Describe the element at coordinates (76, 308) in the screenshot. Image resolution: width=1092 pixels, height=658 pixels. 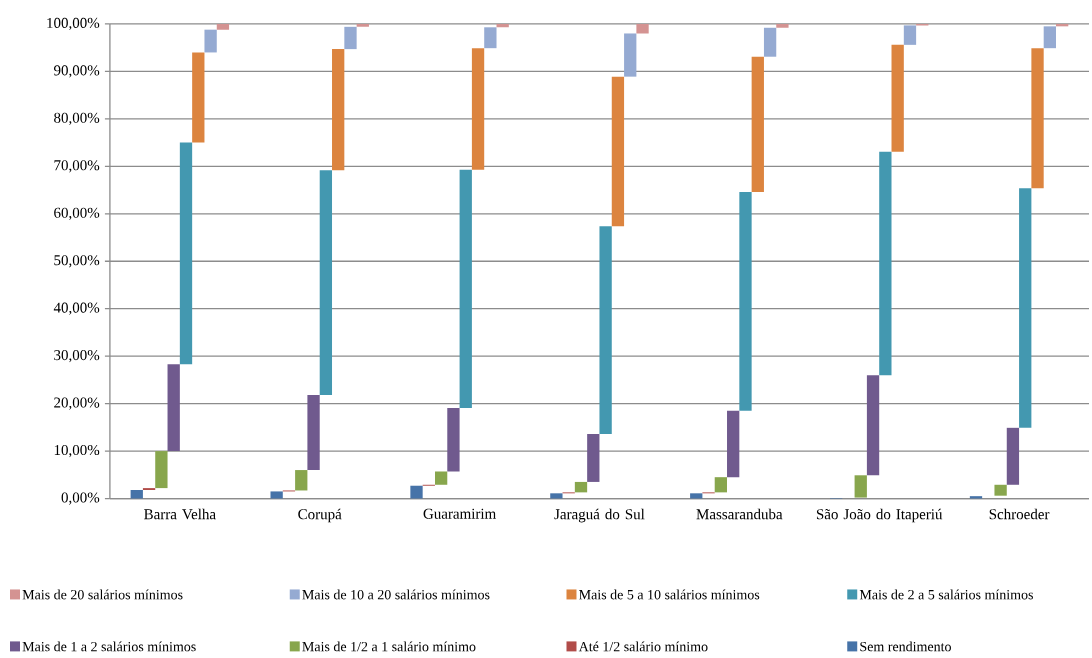
I see `y-tick-label: 40,00%` at that location.